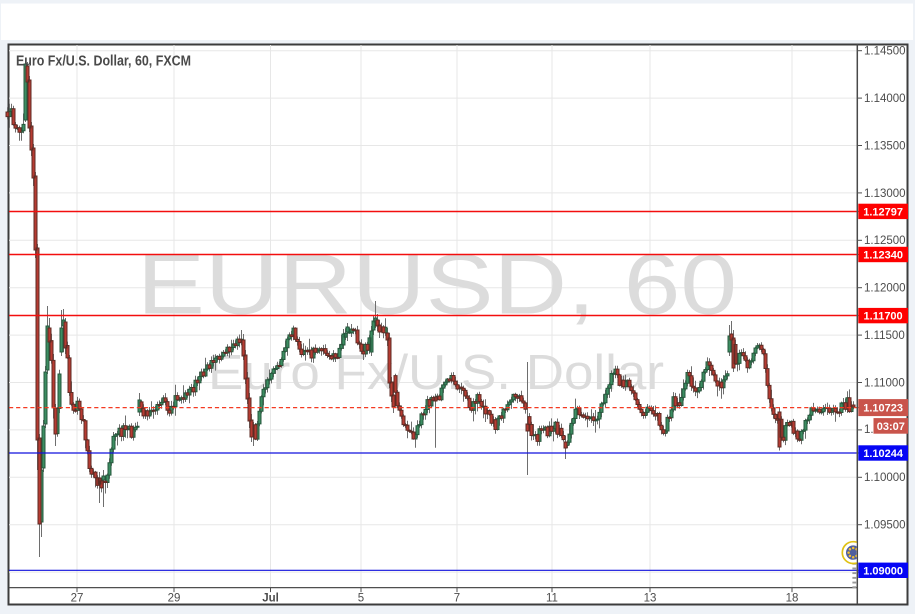 Image resolution: width=915 pixels, height=614 pixels. Describe the element at coordinates (361, 599) in the screenshot. I see `svg-text: 5` at that location.